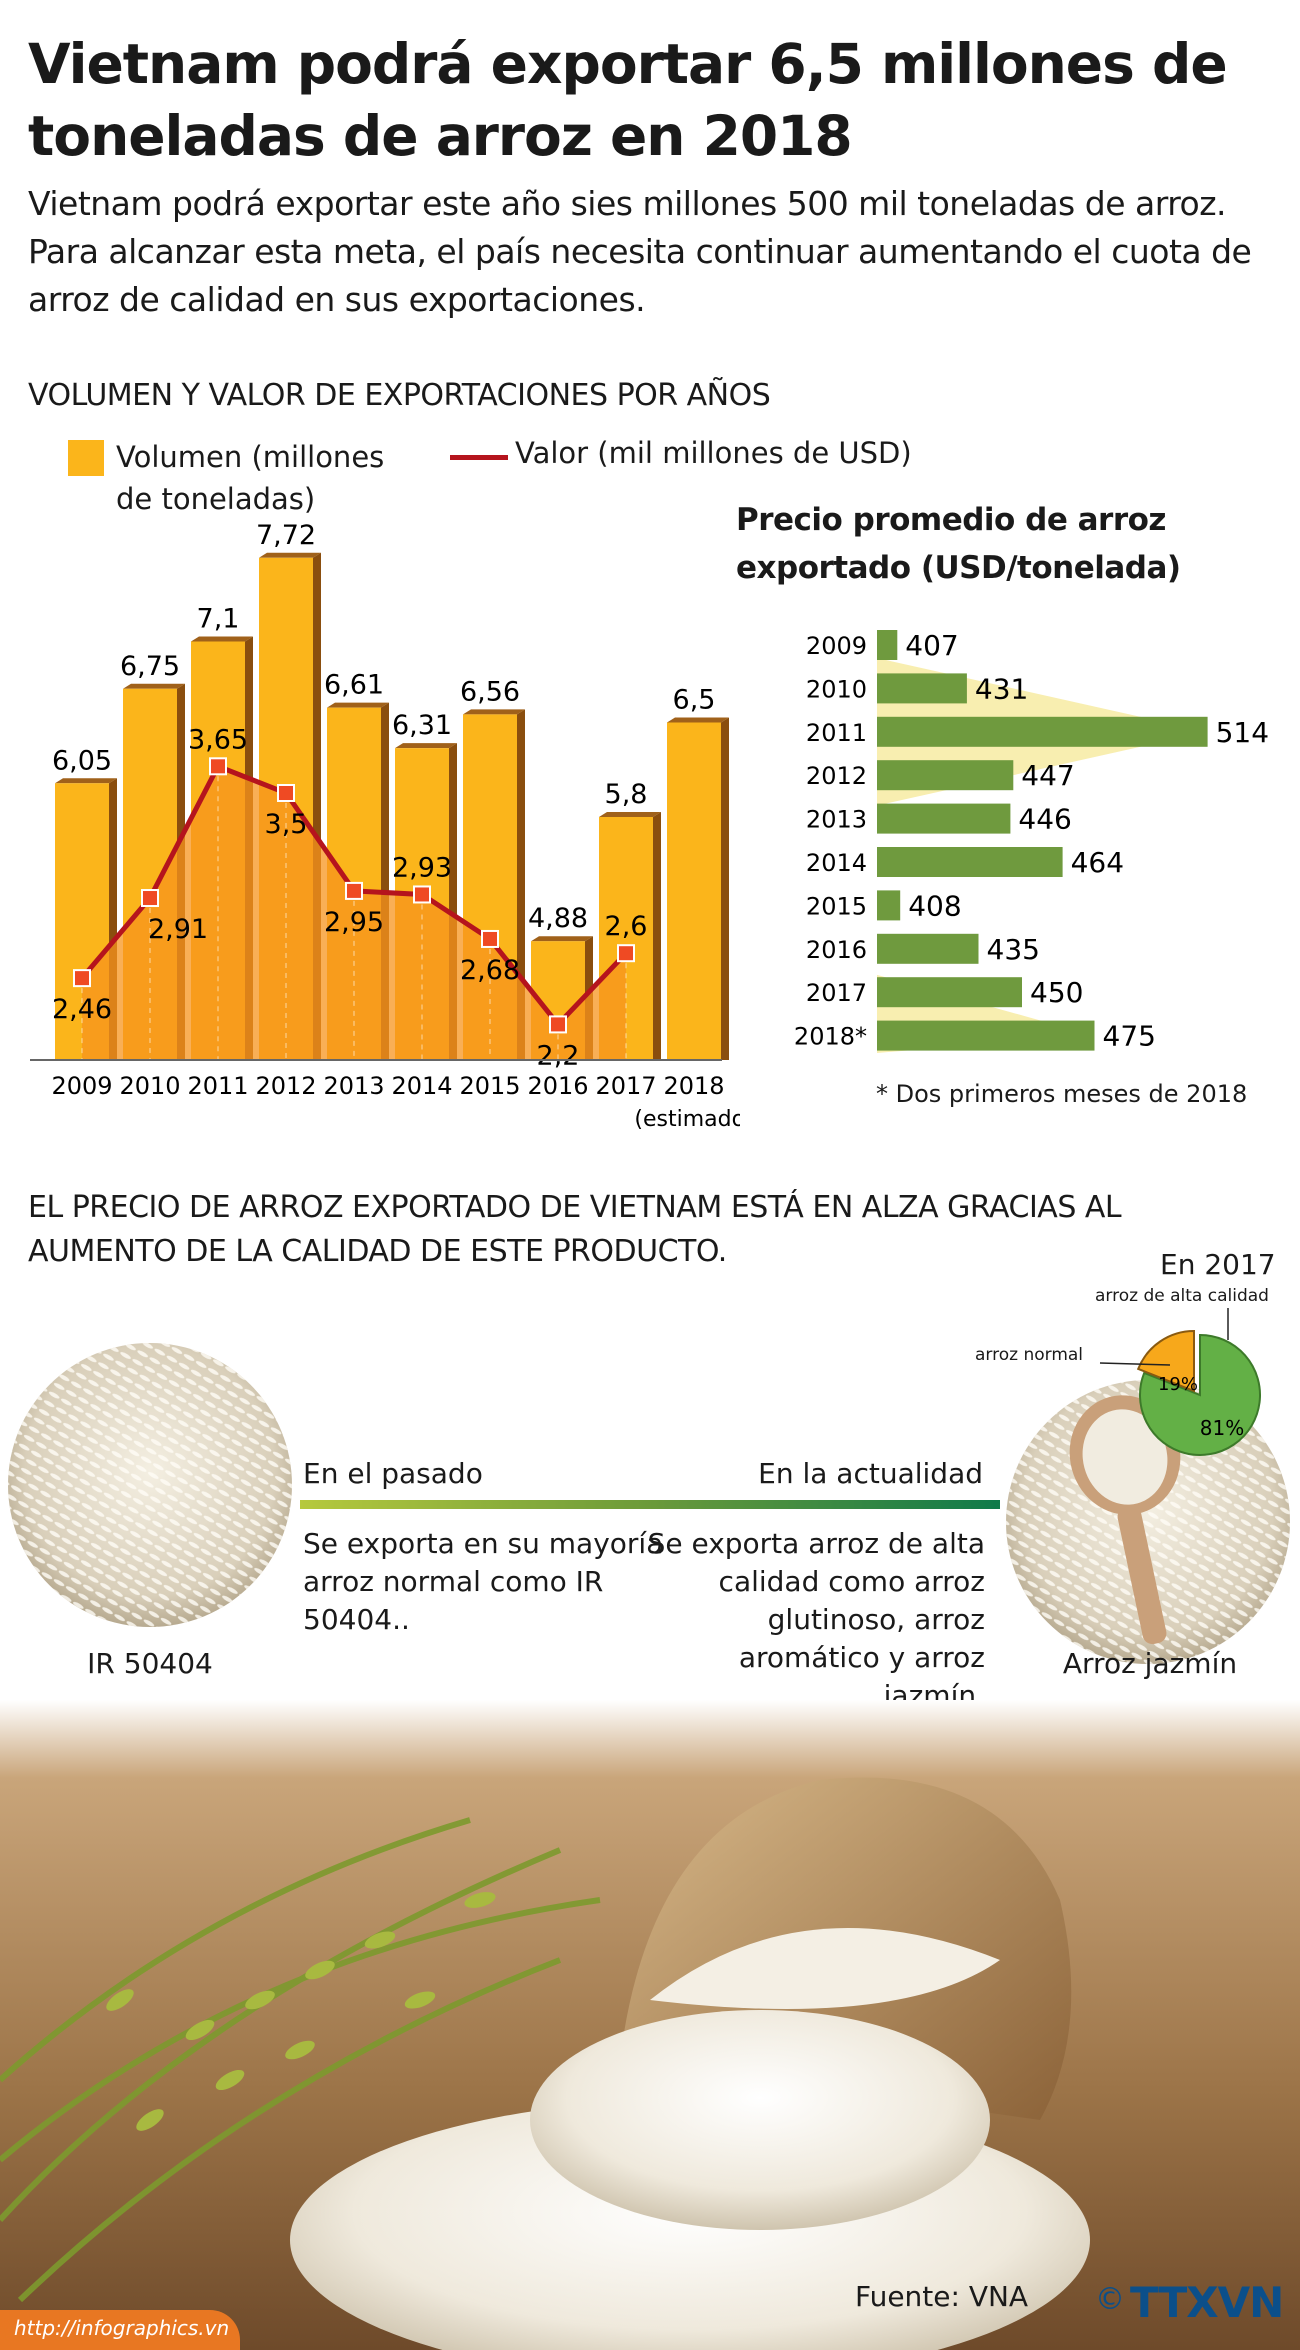  I want to click on volume-label: 7,1, so click(218, 619).